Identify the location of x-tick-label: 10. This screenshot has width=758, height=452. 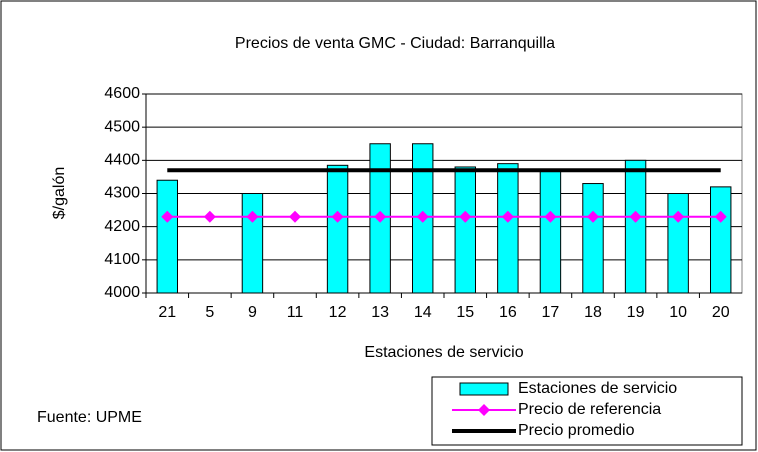
(678, 312).